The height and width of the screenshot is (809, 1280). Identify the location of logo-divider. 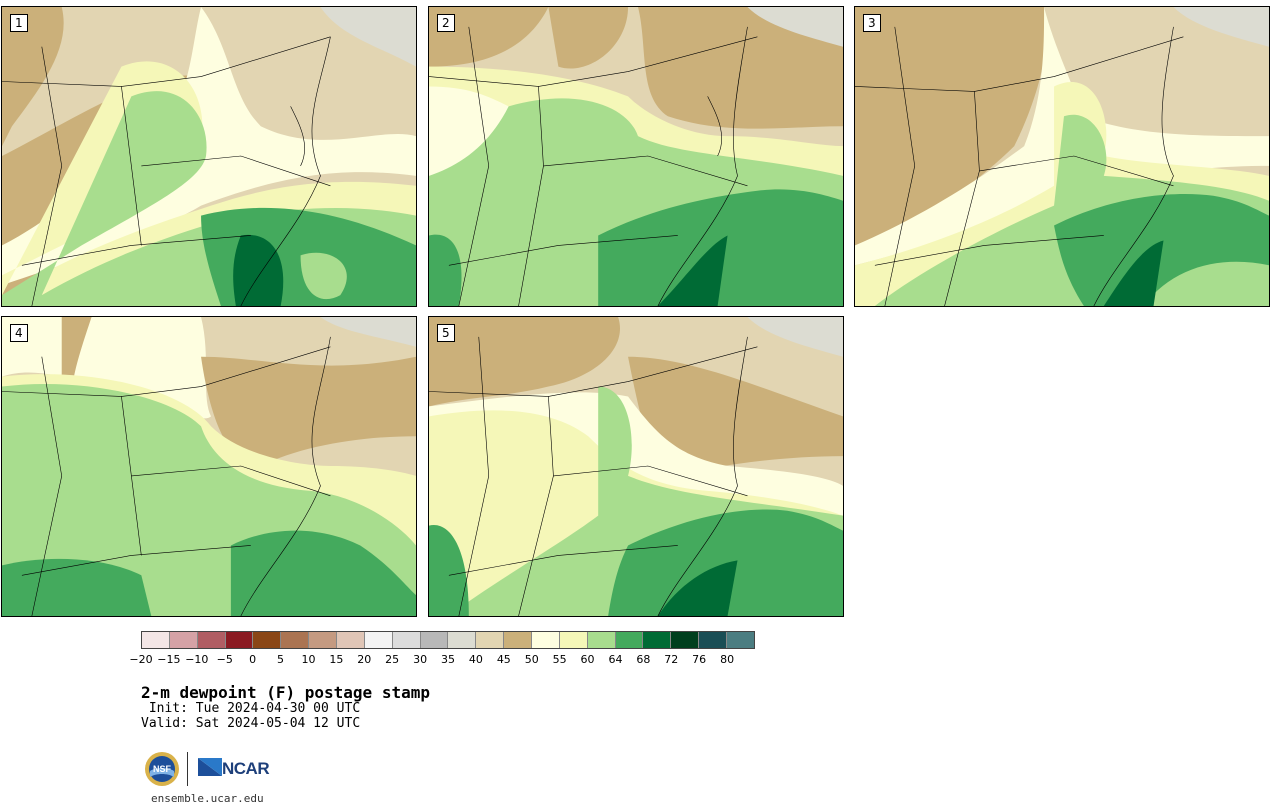
(187, 769).